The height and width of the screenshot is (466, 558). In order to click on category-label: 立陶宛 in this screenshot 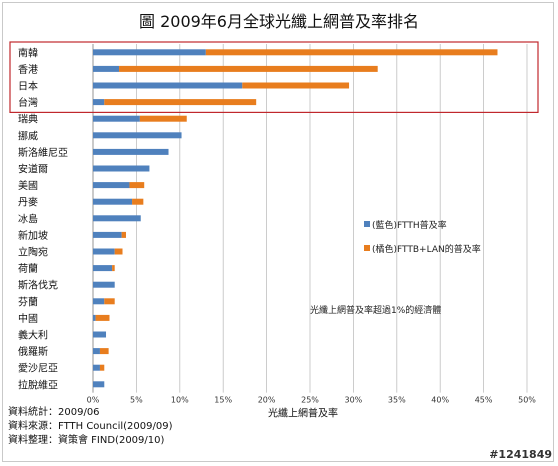, I will do `click(33, 252)`.